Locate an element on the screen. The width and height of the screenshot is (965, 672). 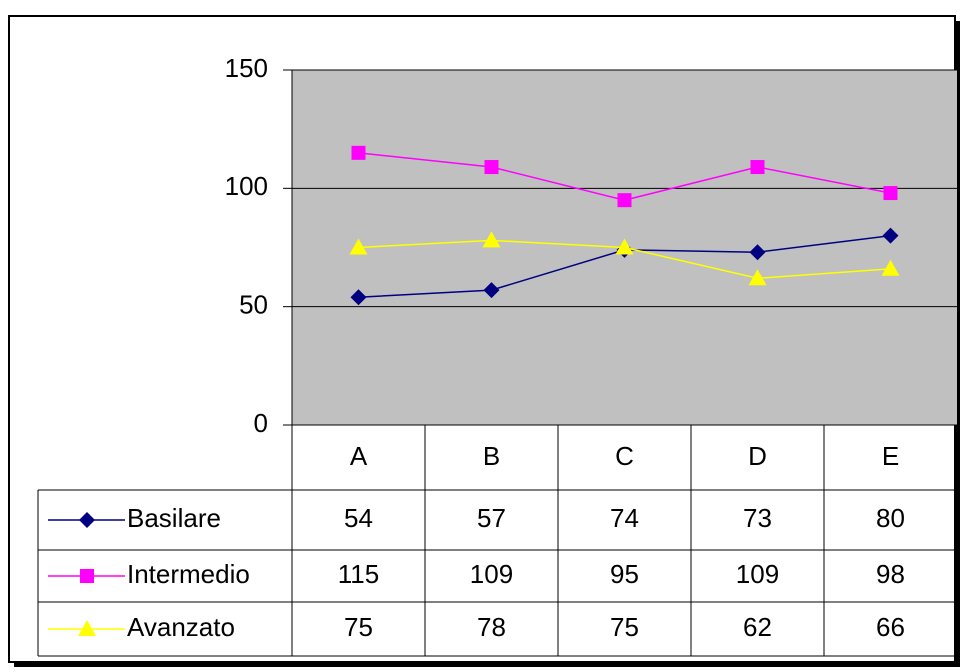
table-value: 95 is located at coordinates (624, 574).